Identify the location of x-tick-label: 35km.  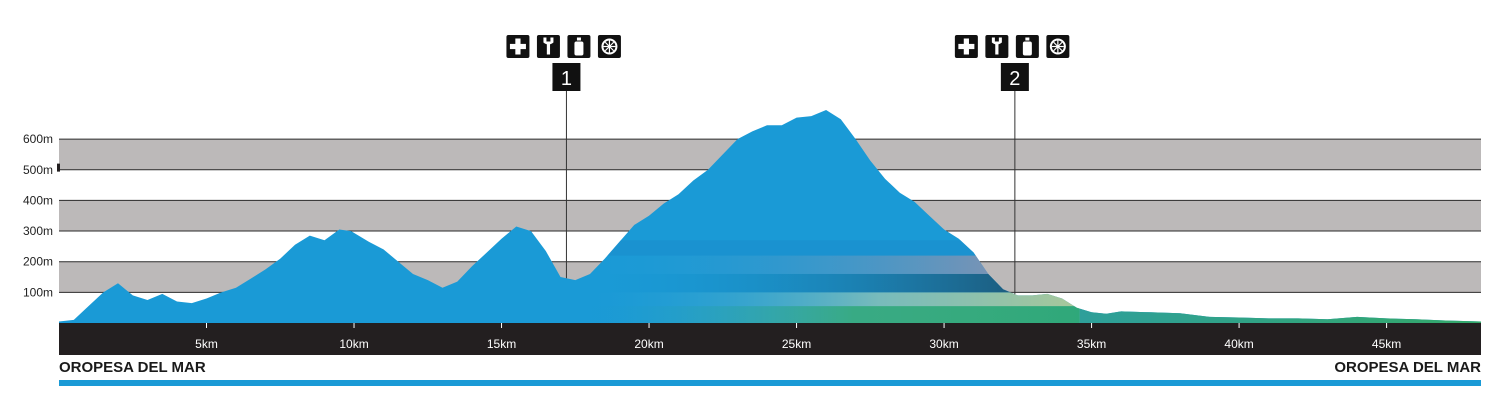
(1091, 344).